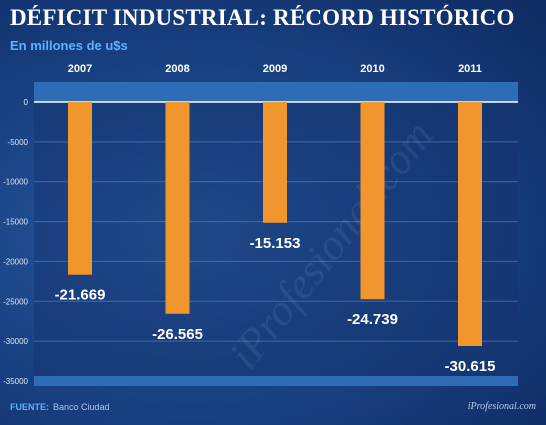 Image resolution: width=546 pixels, height=425 pixels. What do you see at coordinates (15, 182) in the screenshot?
I see `y-tick-label: -10000` at bounding box center [15, 182].